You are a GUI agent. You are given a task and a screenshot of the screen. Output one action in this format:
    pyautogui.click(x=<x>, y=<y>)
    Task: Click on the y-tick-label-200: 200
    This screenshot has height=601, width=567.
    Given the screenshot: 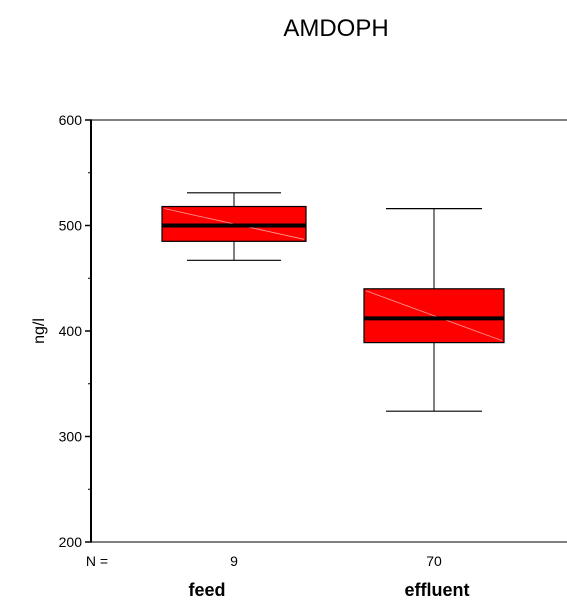 What is the action you would take?
    pyautogui.click(x=71, y=542)
    